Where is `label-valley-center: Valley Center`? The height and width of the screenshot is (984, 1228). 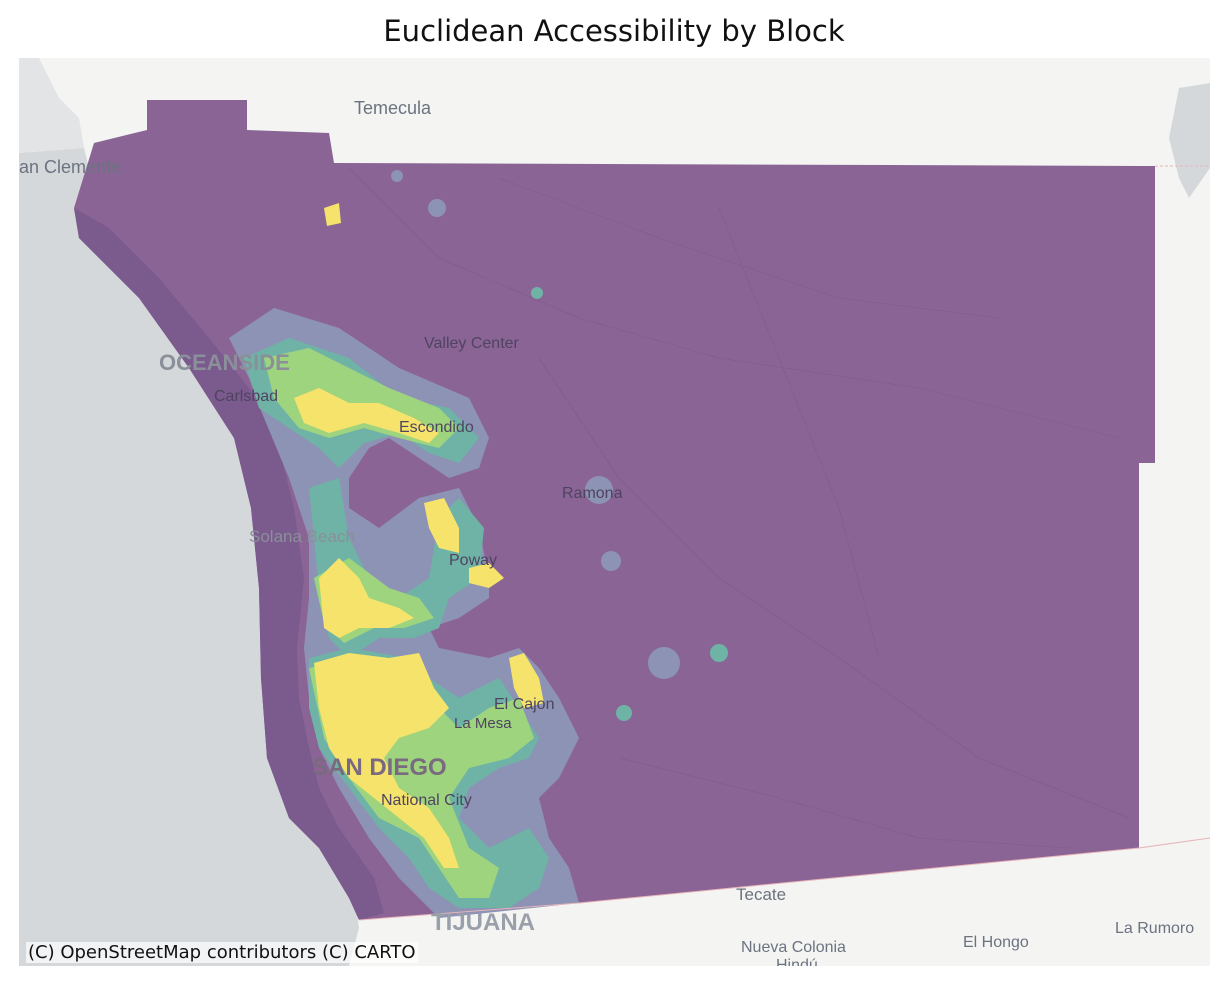
label-valley-center: Valley Center is located at coordinates (472, 343).